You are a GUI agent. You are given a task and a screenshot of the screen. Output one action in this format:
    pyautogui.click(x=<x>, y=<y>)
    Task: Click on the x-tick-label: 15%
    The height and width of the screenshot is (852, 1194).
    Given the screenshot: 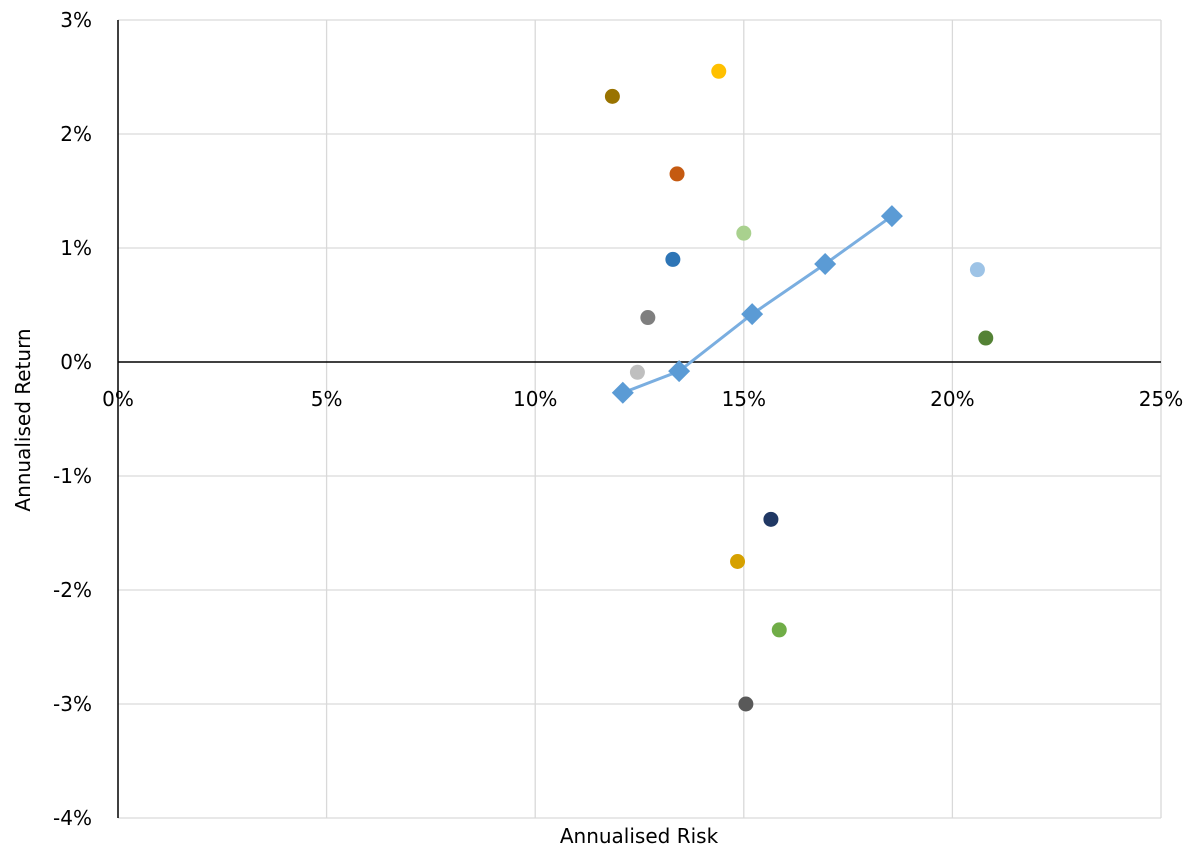 What is the action you would take?
    pyautogui.click(x=744, y=399)
    